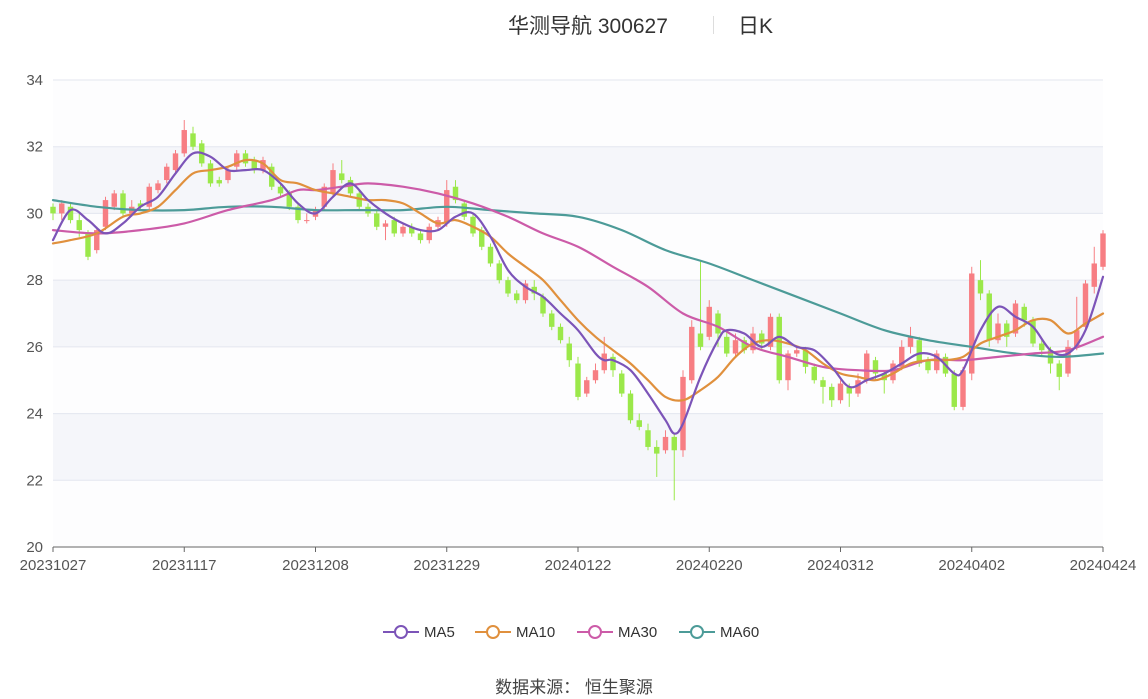 The width and height of the screenshot is (1148, 699). I want to click on y-tick-label: 26, so click(34, 347).